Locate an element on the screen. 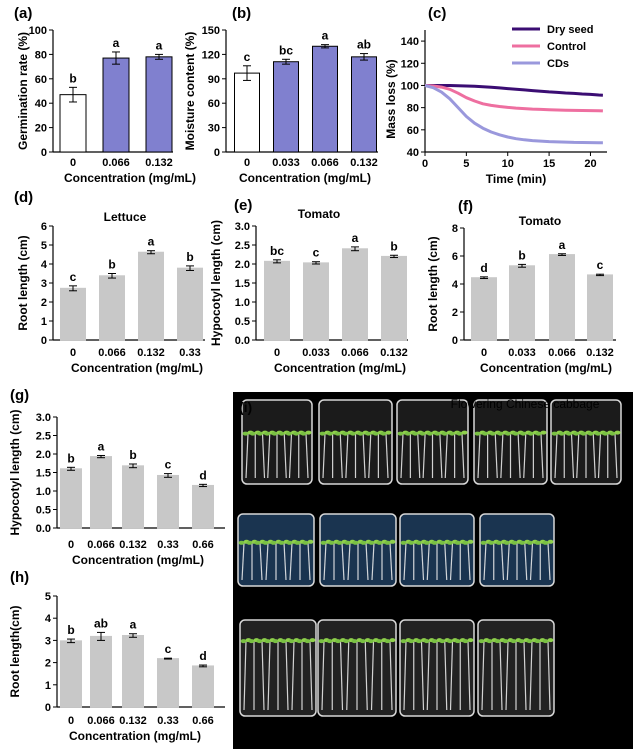 This screenshot has height=756, width=640. y-tick-label: 8 is located at coordinates (455, 229).